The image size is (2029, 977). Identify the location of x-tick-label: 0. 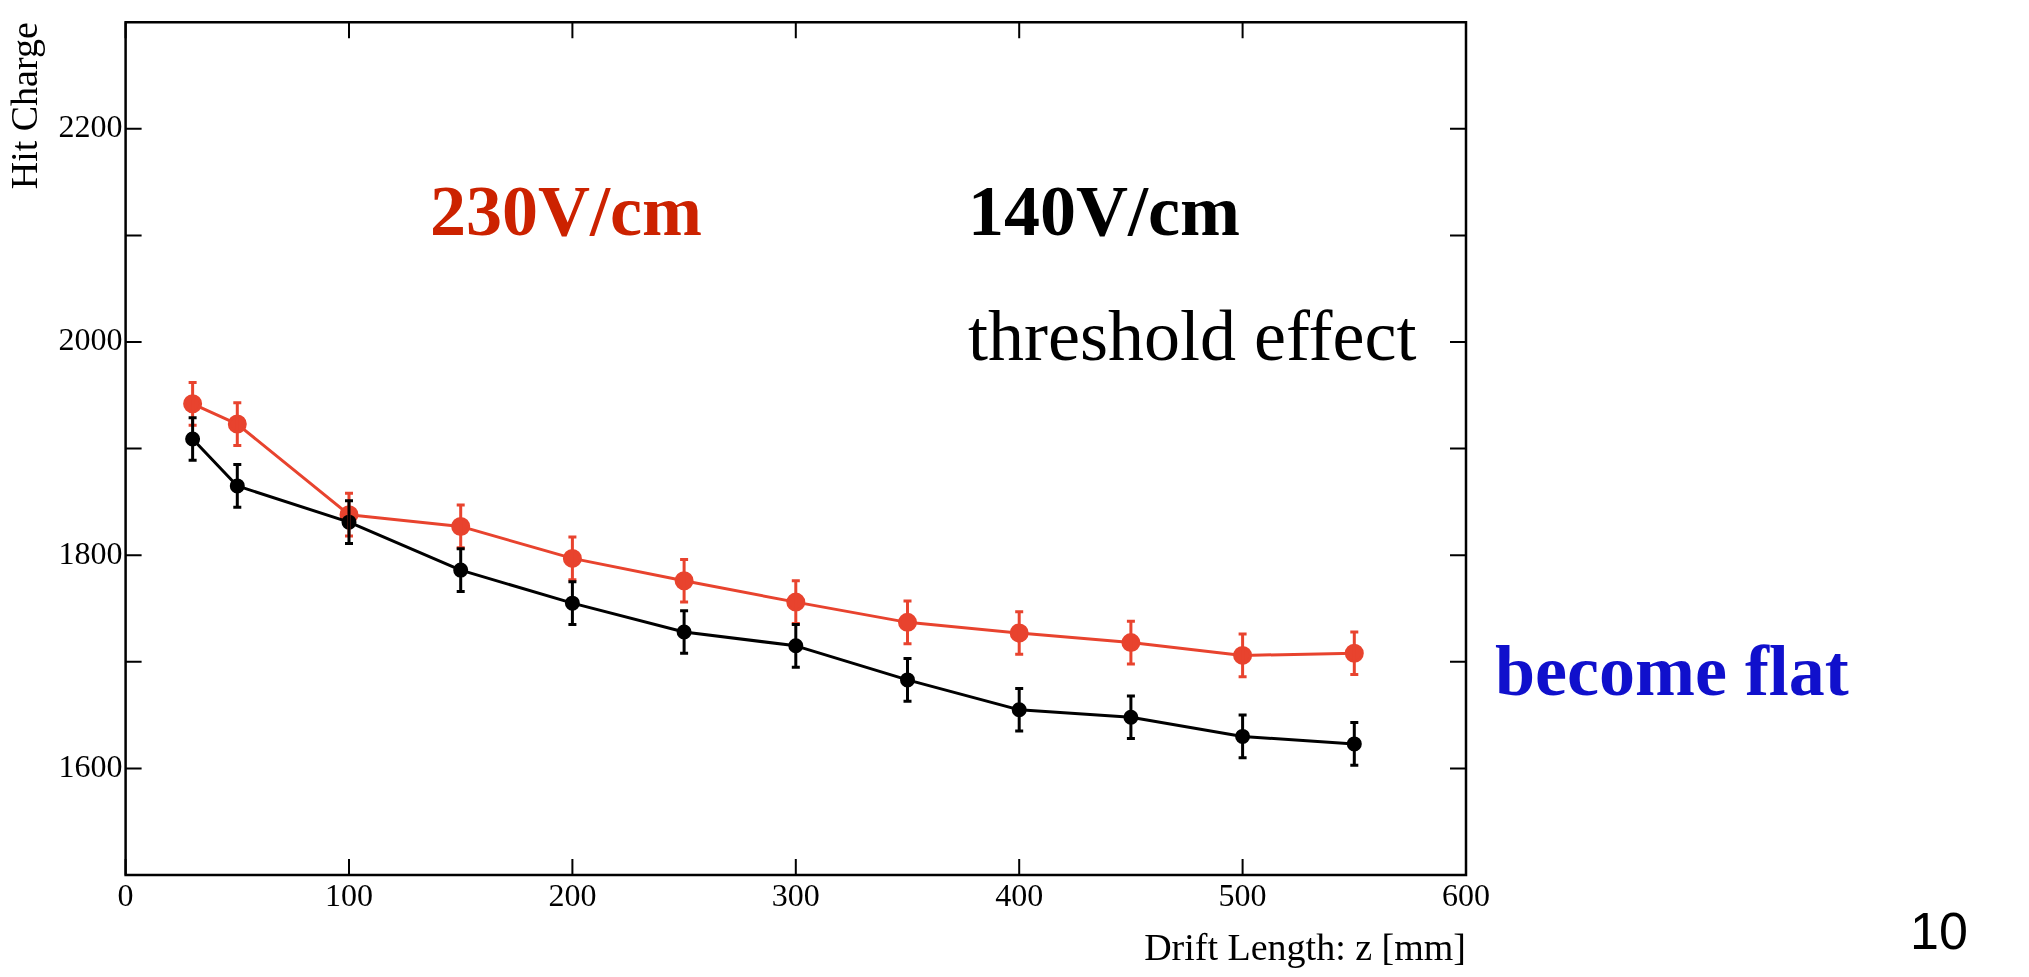
(125, 894).